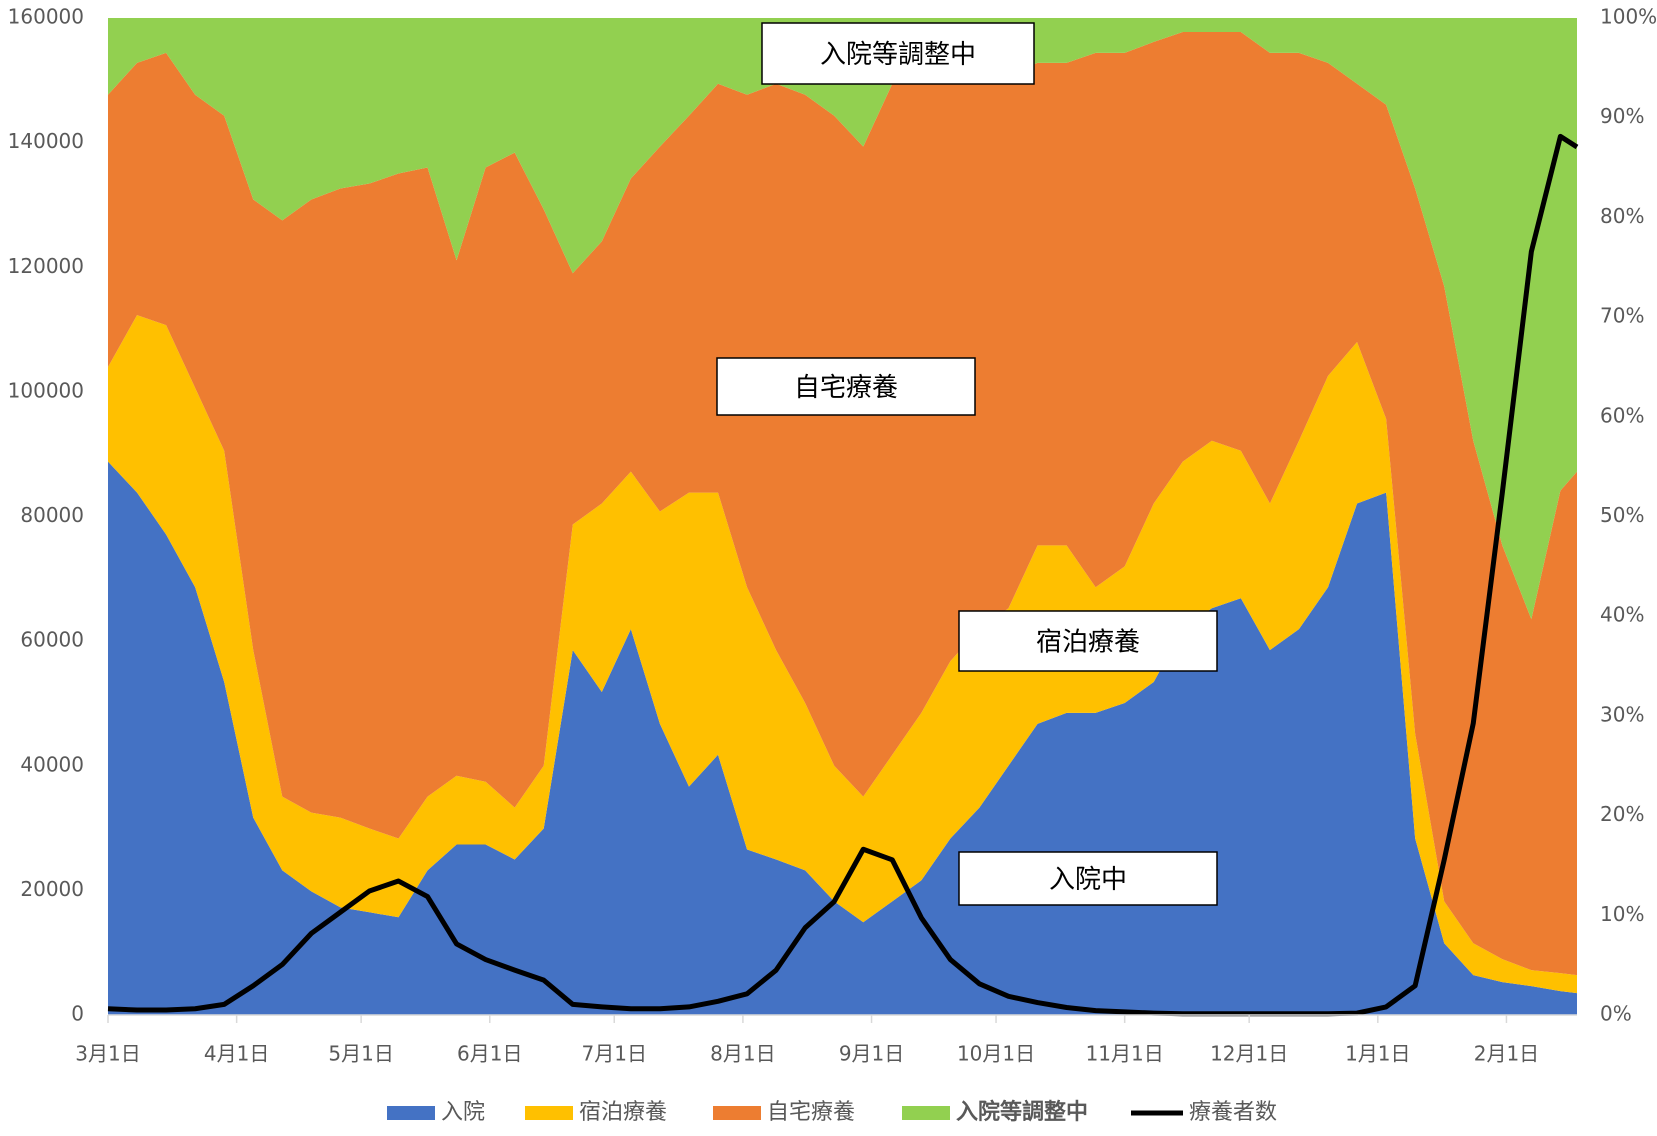 Image resolution: width=1657 pixels, height=1136 pixels. Describe the element at coordinates (1622, 216) in the screenshot. I see `y2-tick-label: 80%` at that location.